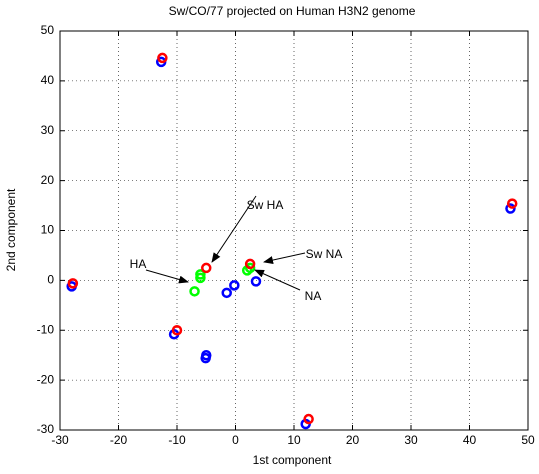 This screenshot has width=539, height=474. I want to click on y-axis-label: 2nd component, so click(11, 229).